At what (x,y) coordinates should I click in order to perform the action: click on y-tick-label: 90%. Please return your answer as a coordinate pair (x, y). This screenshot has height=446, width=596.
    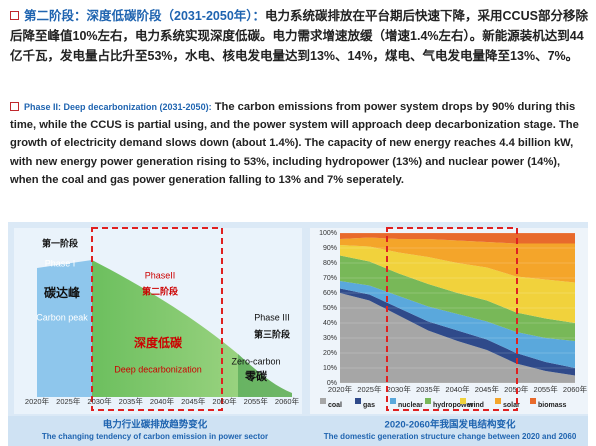
    Looking at the image, I should click on (330, 248).